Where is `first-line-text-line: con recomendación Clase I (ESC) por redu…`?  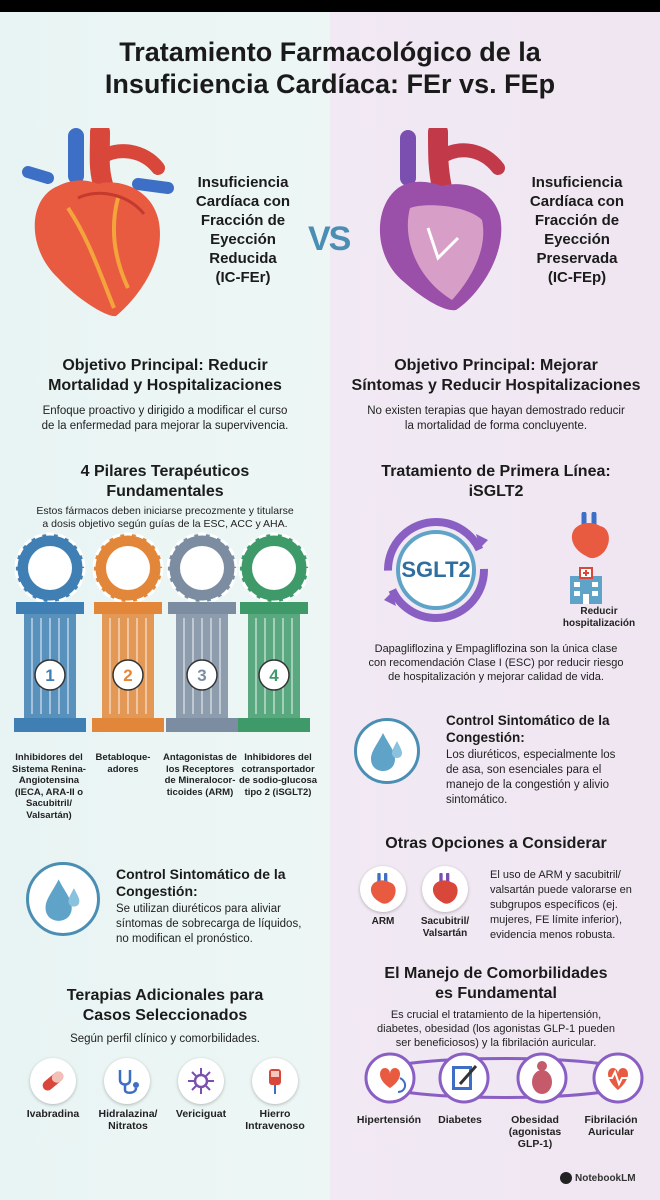 first-line-text-line: con recomendación Clase I (ESC) por redu… is located at coordinates (496, 663).